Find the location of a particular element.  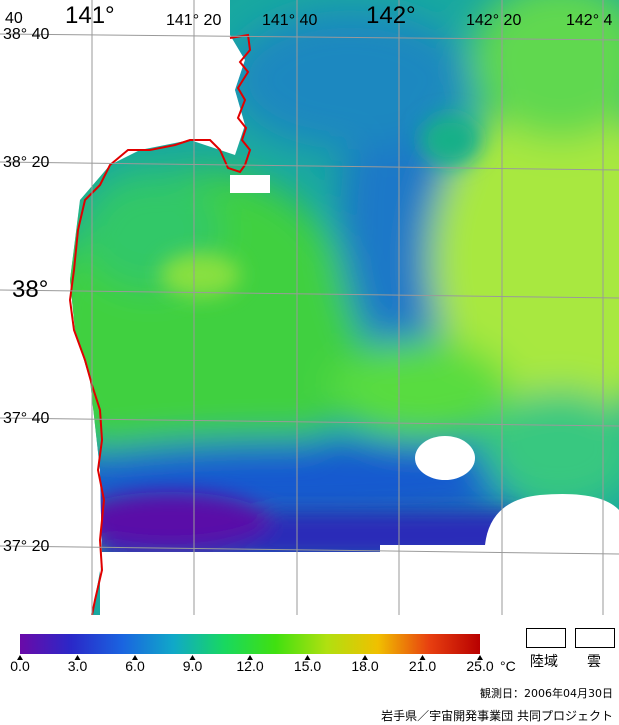

longitude-prefix: 40 is located at coordinates (14, 18).